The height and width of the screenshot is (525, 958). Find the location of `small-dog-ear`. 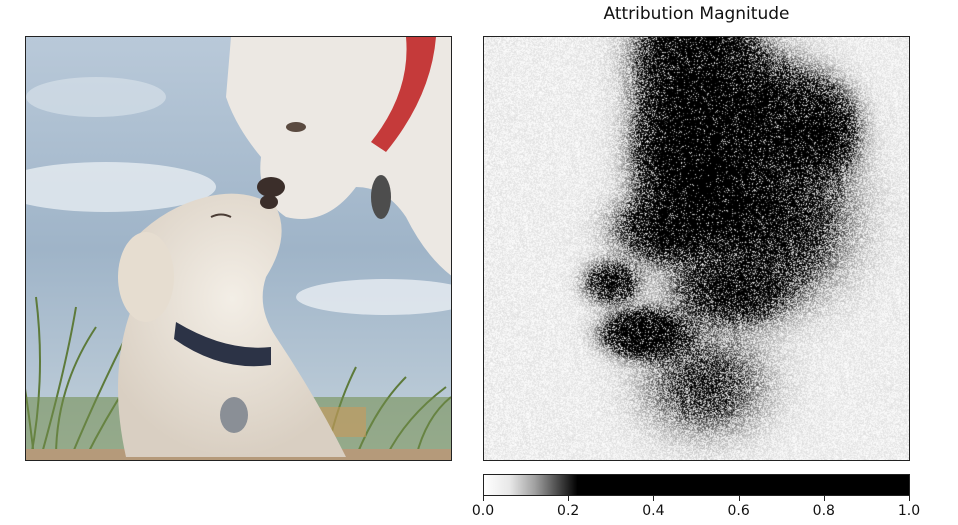

small-dog-ear is located at coordinates (146, 277).